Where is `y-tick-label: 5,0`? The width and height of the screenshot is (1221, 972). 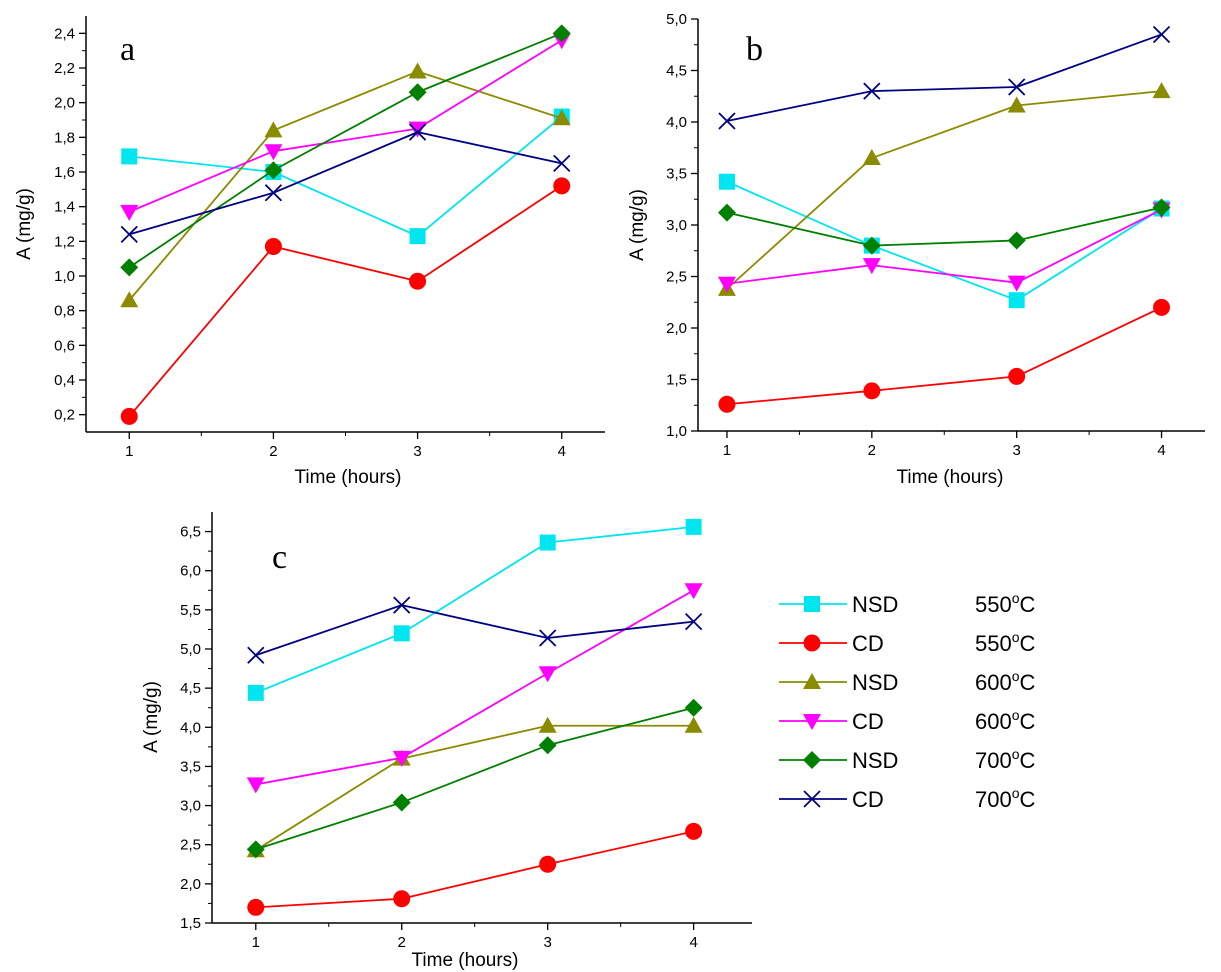 y-tick-label: 5,0 is located at coordinates (190, 649).